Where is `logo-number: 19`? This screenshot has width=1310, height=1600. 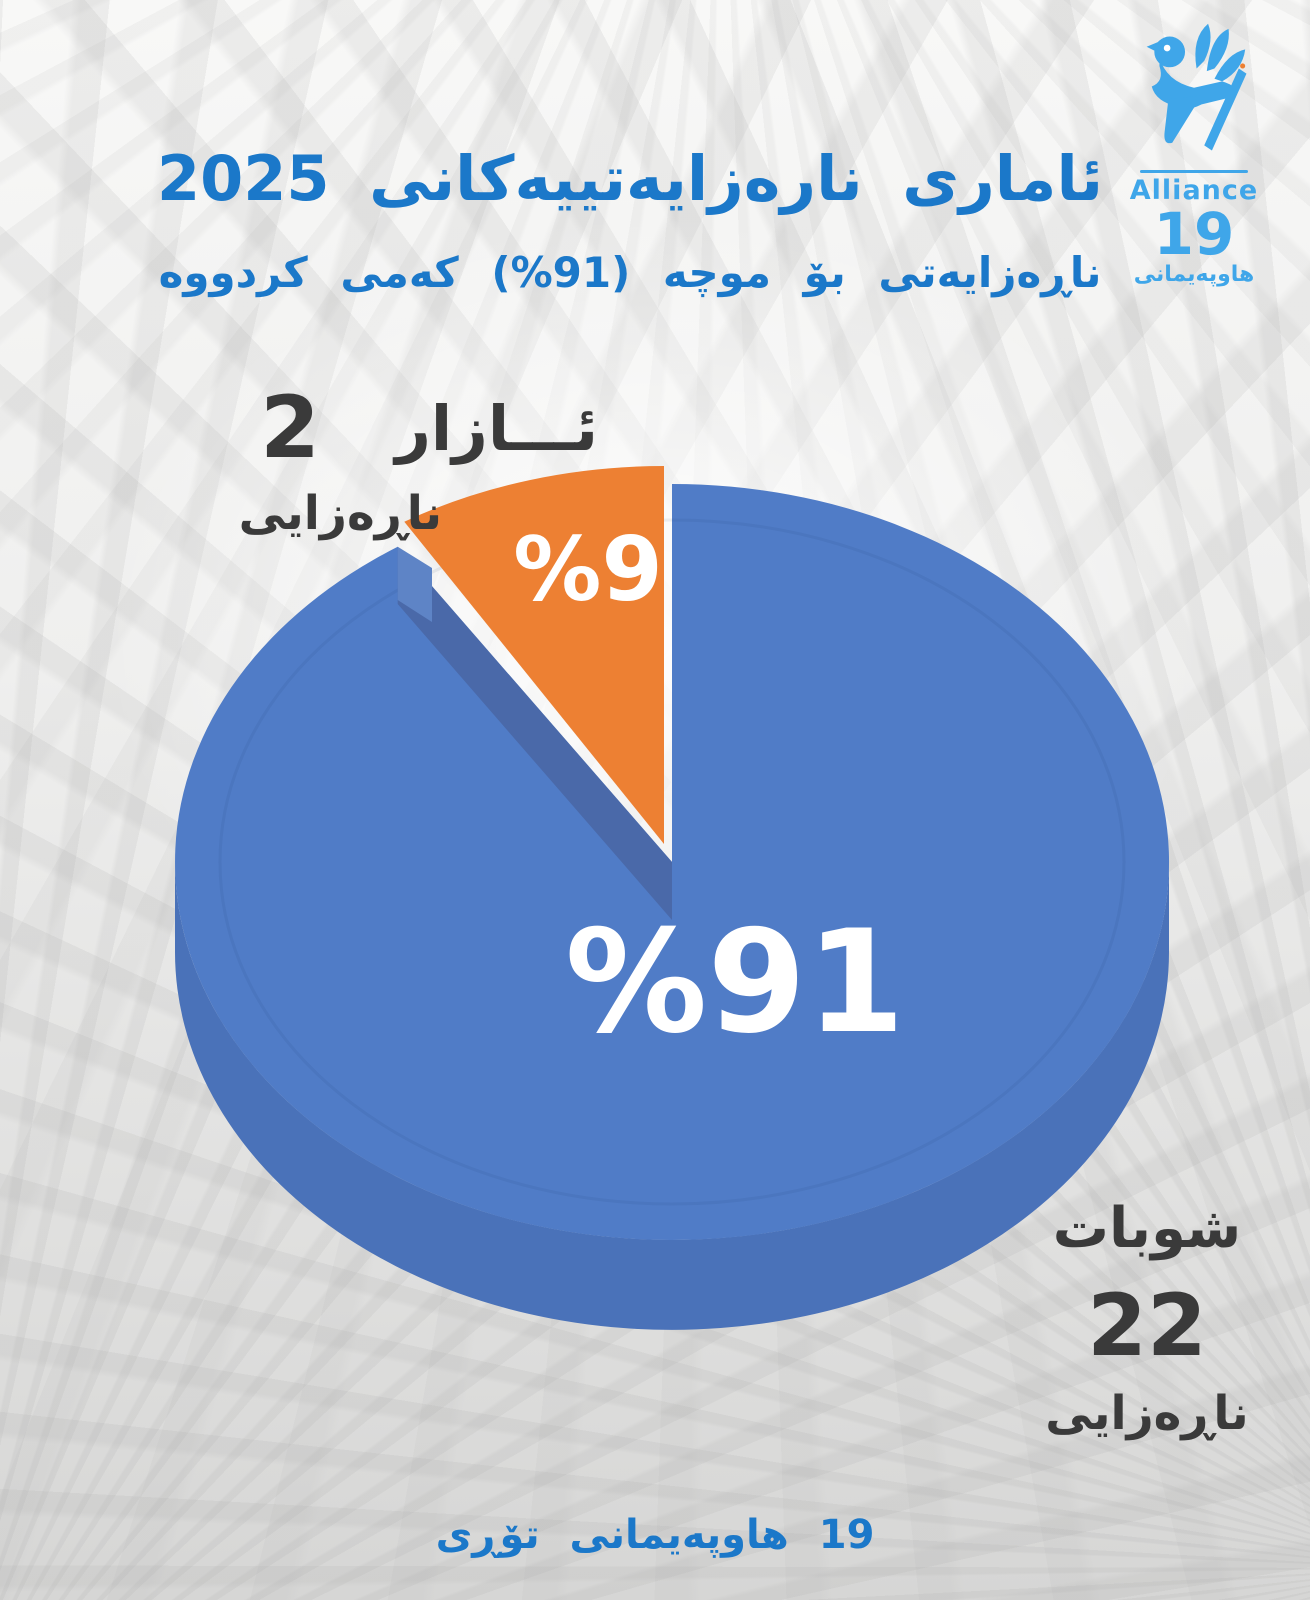
logo-number: 19 is located at coordinates (1194, 234).